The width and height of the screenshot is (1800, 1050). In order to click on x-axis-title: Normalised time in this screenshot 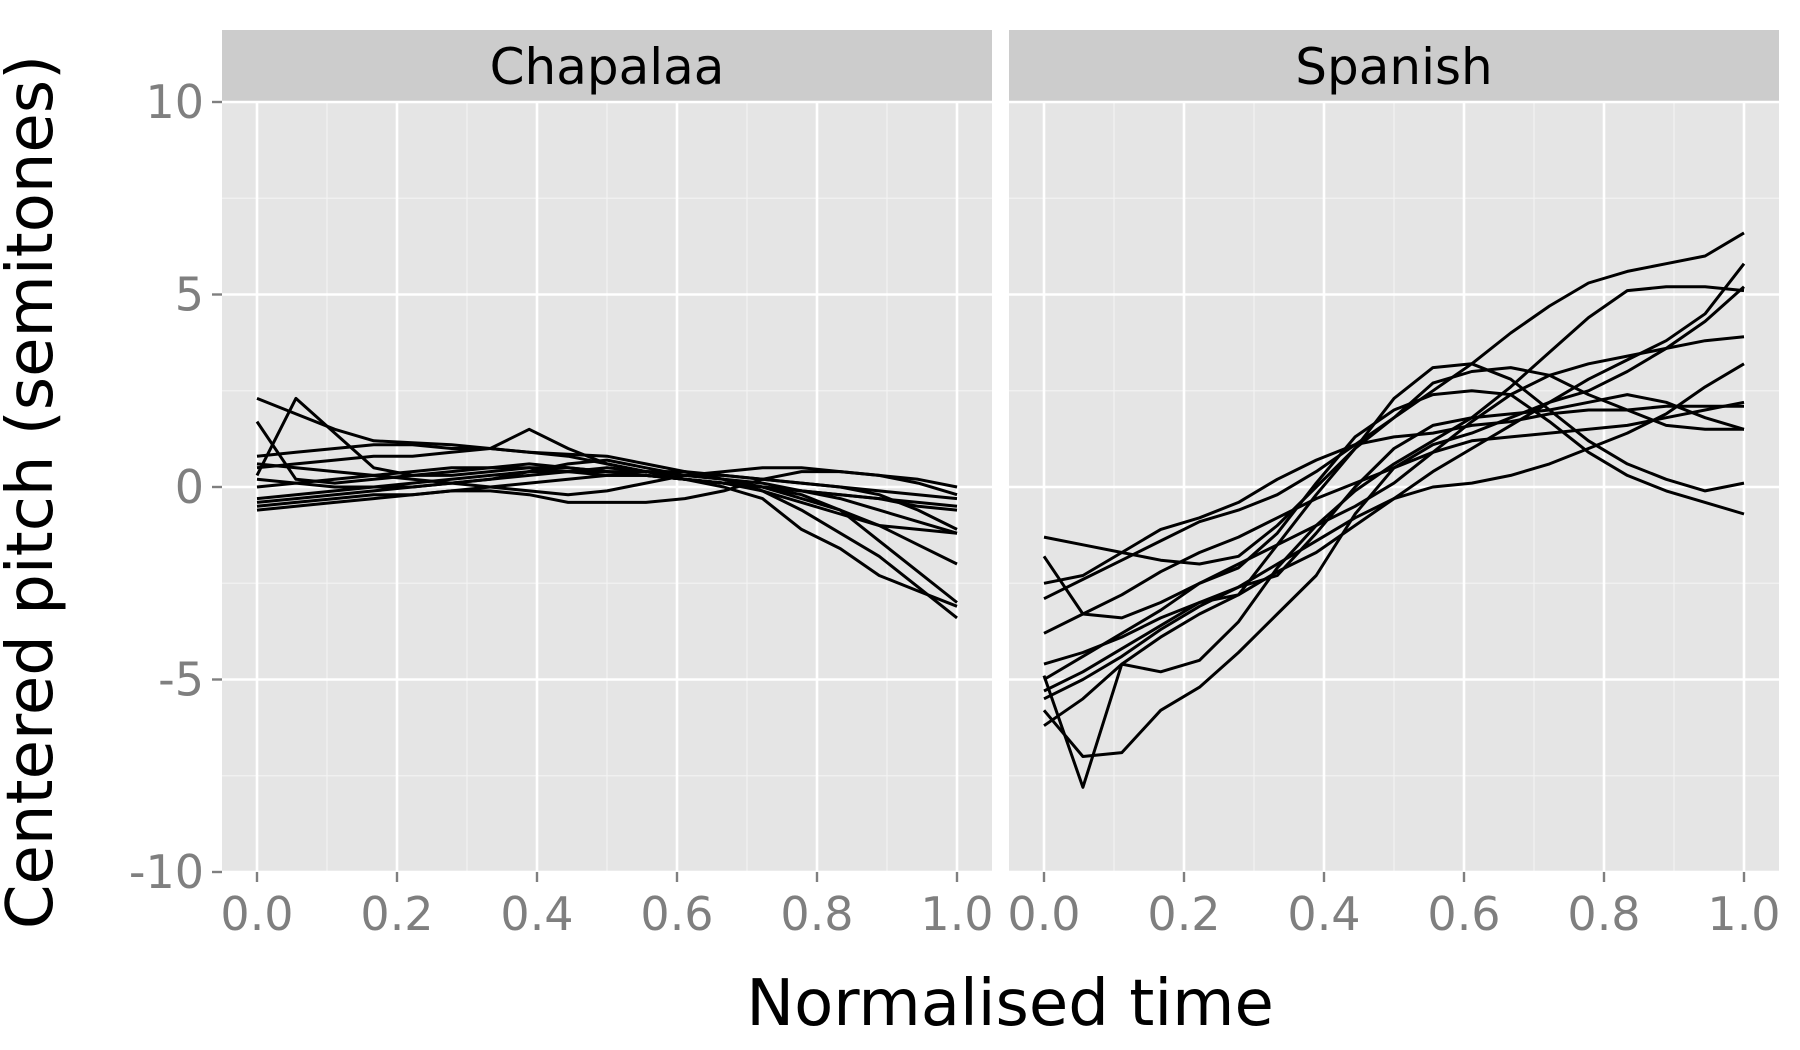, I will do `click(1010, 1004)`.